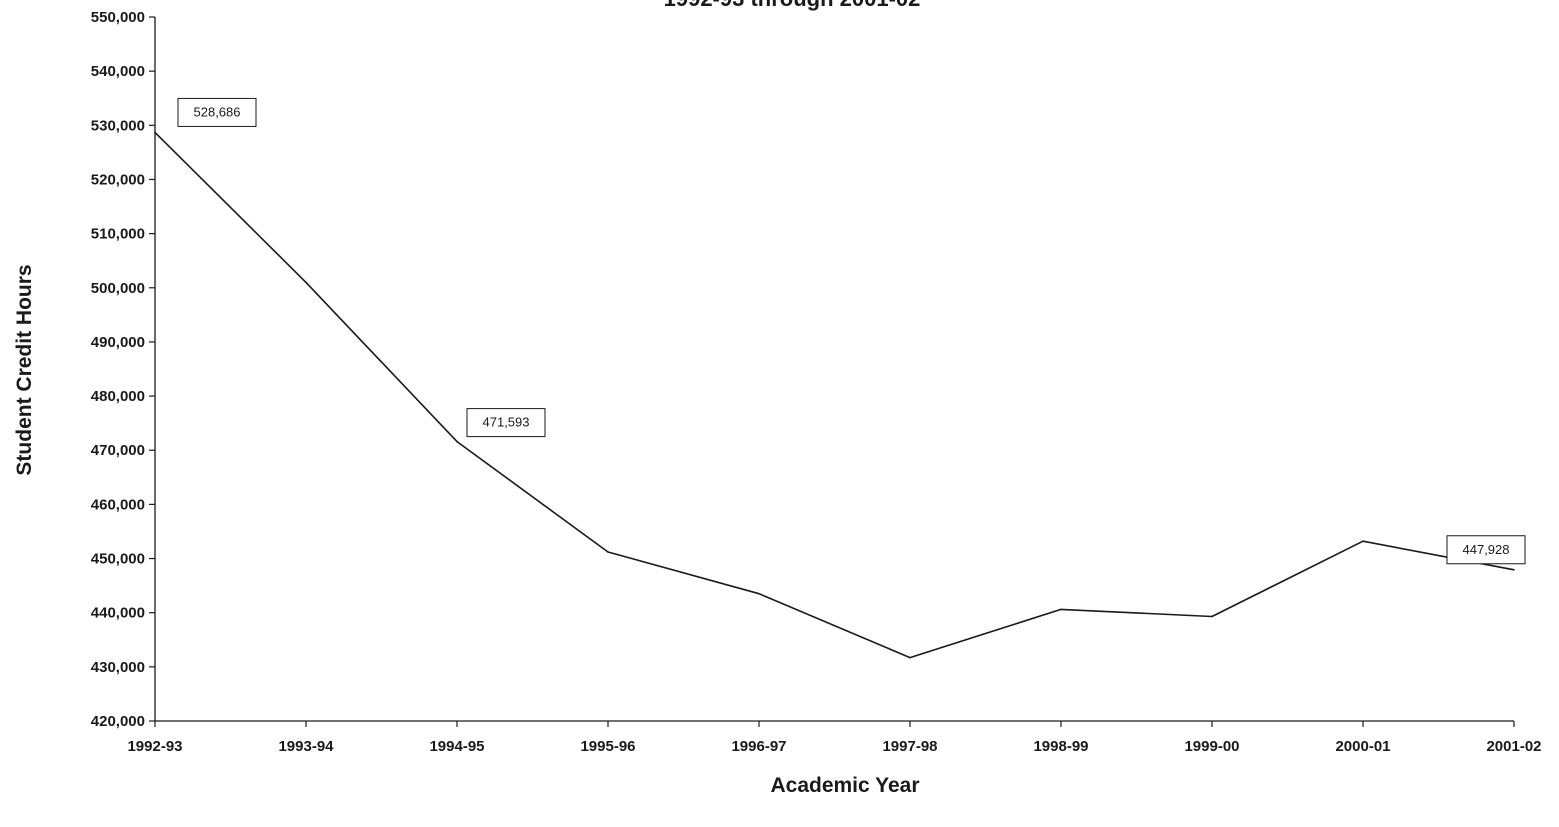 This screenshot has height=827, width=1559. Describe the element at coordinates (909, 746) in the screenshot. I see `x-tick-label: 1997-98` at that location.